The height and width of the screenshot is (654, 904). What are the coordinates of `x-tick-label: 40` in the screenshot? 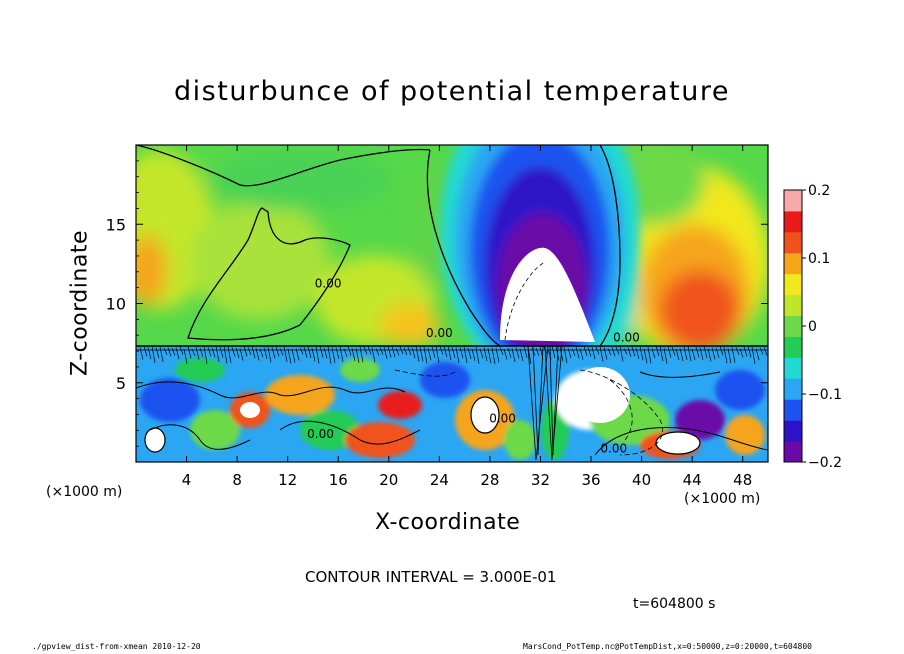 It's located at (641, 480).